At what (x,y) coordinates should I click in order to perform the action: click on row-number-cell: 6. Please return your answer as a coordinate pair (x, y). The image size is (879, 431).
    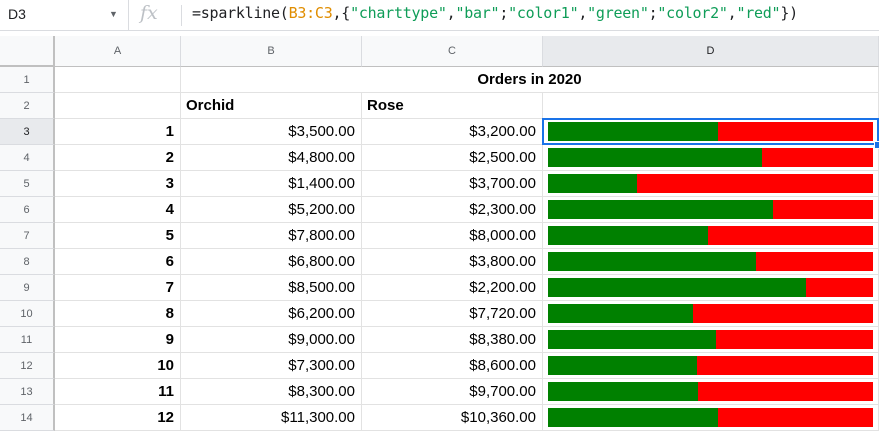
    Looking at the image, I should click on (118, 262).